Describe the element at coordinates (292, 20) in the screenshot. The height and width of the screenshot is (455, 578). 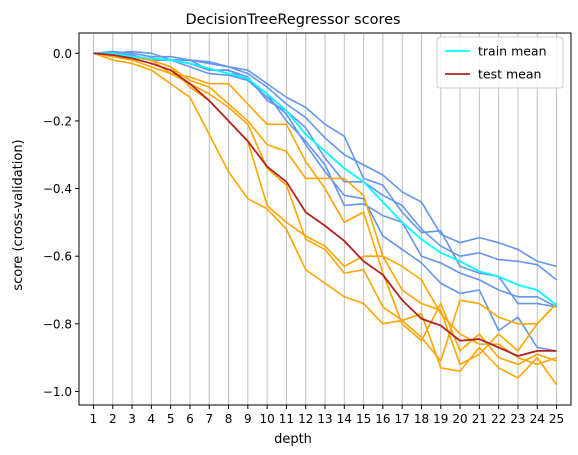
I see `chart-title: DecisionTreeRegressor scores` at that location.